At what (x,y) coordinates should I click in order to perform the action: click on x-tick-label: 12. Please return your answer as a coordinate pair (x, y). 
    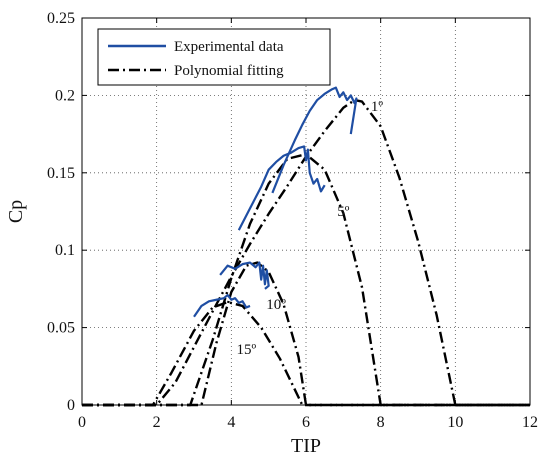
    Looking at the image, I should click on (530, 422).